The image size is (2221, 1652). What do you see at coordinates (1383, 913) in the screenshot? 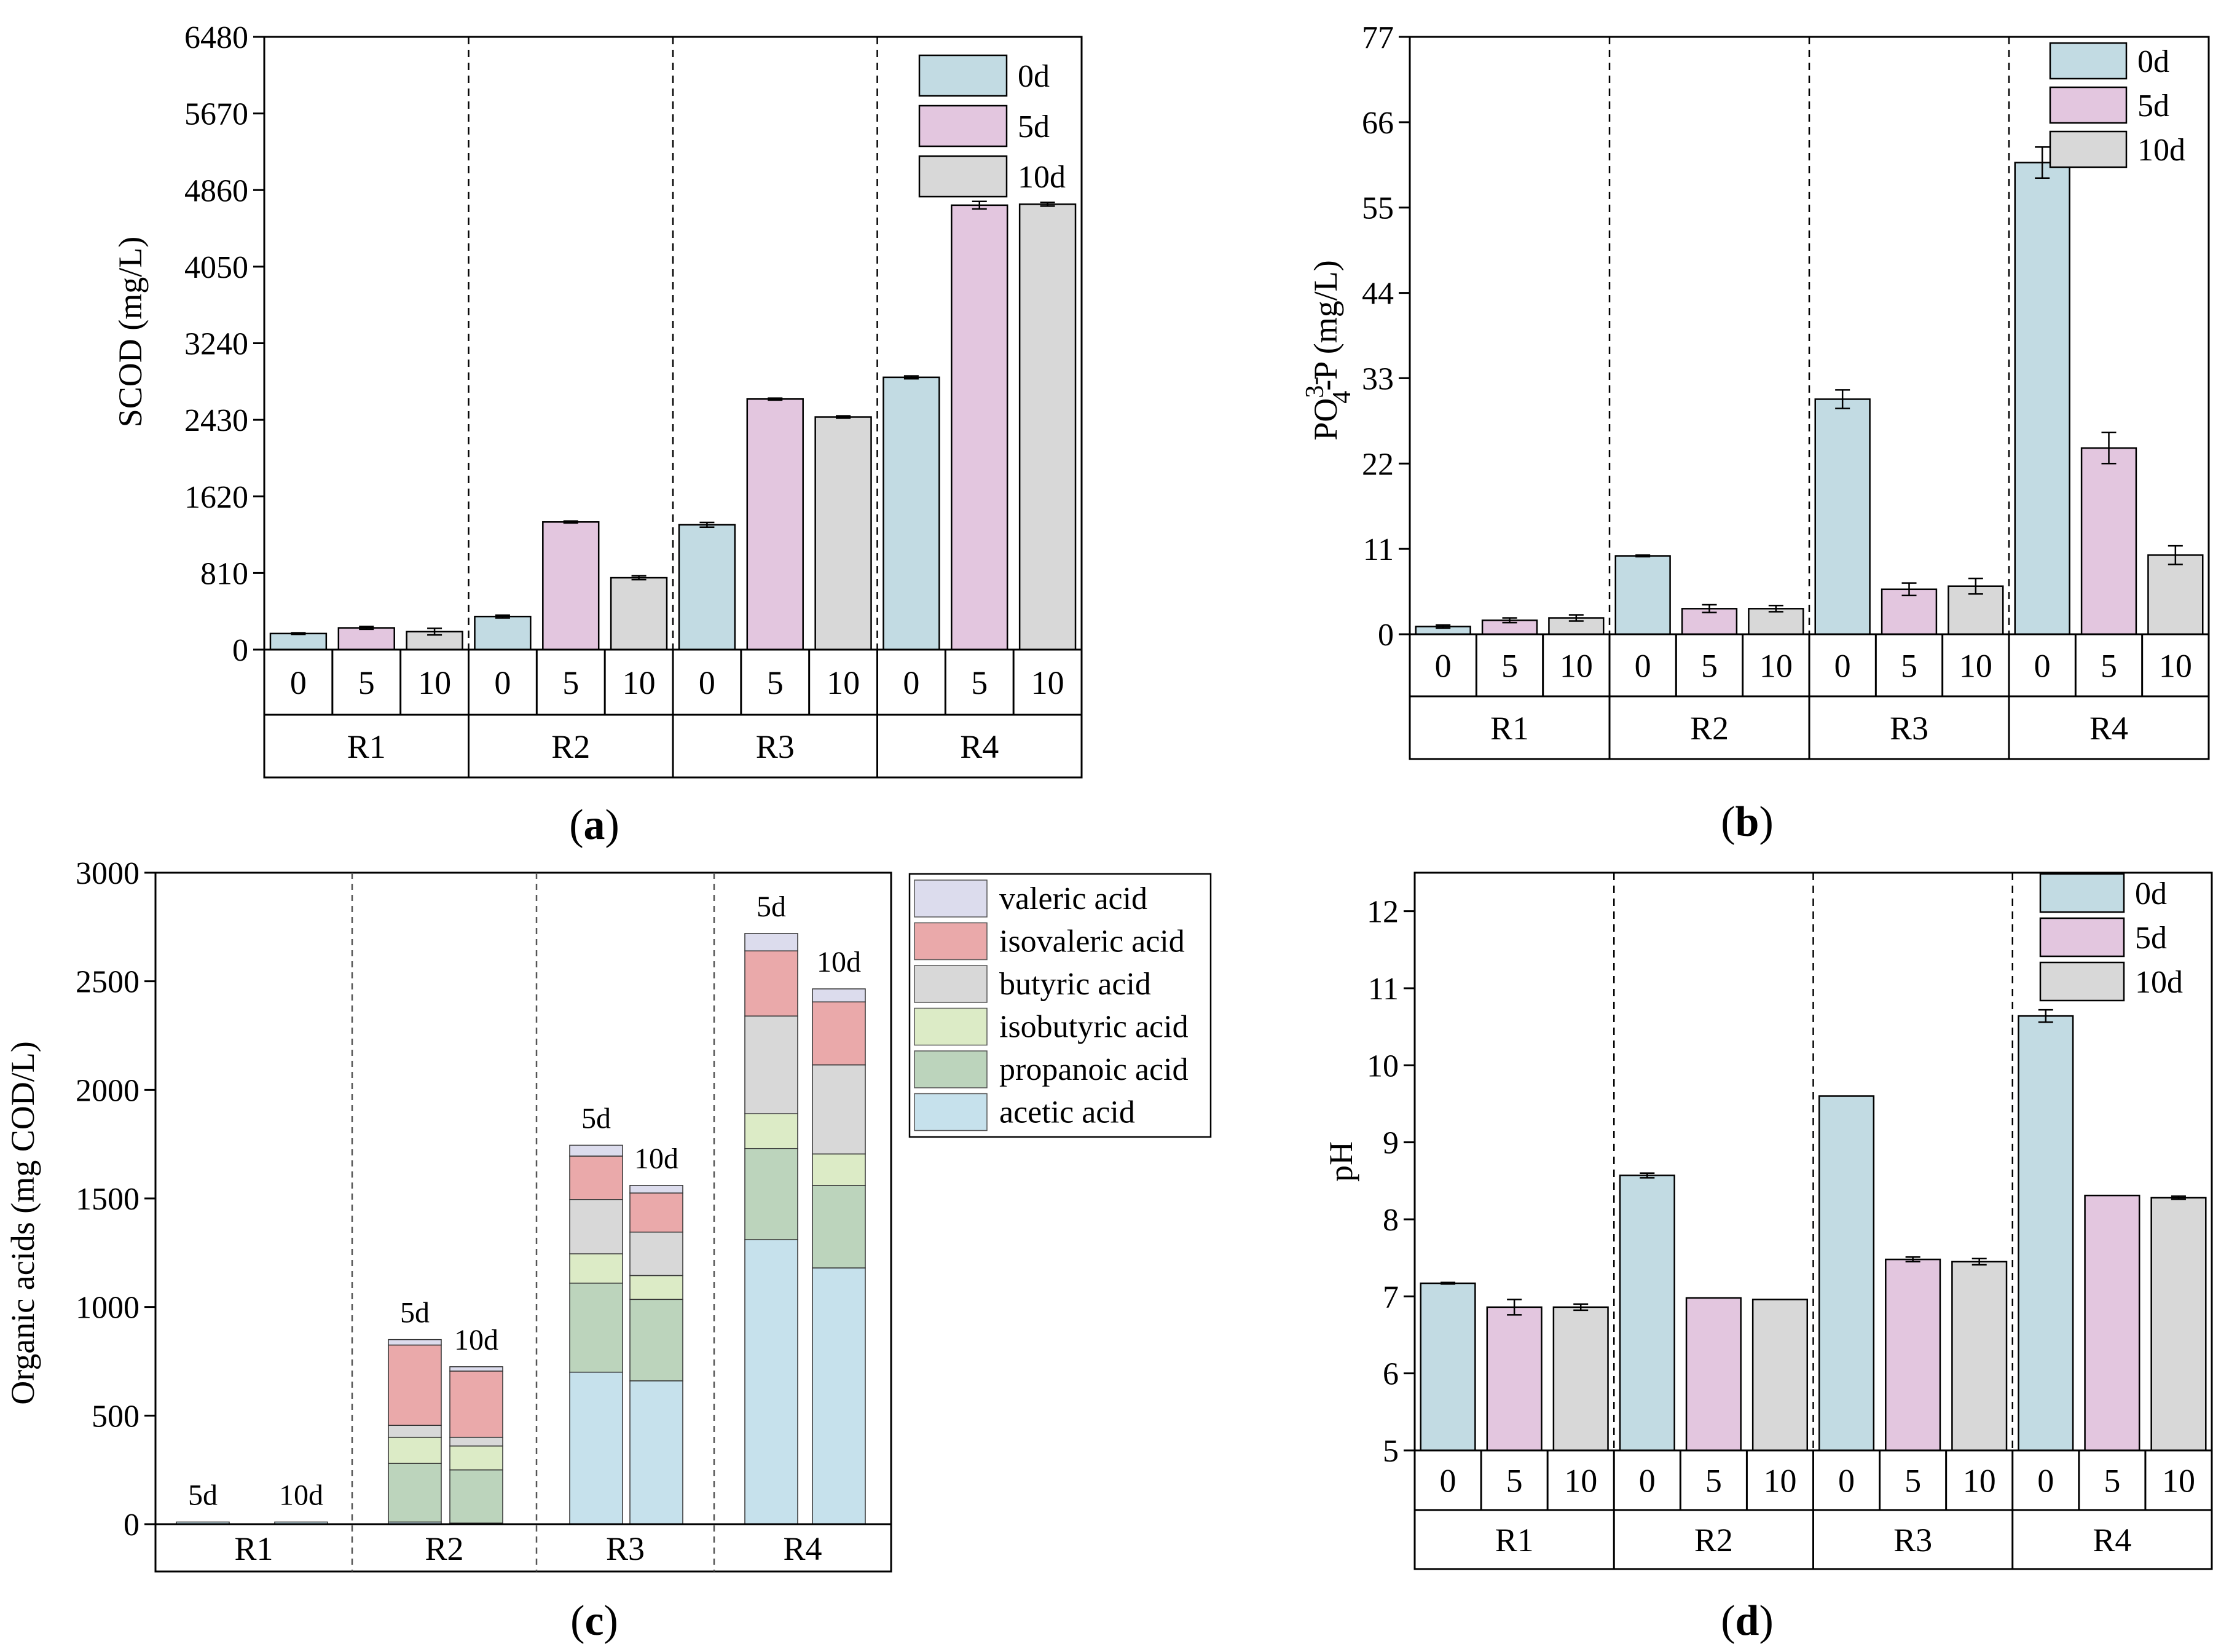
I see `y-tick-label: 12` at bounding box center [1383, 913].